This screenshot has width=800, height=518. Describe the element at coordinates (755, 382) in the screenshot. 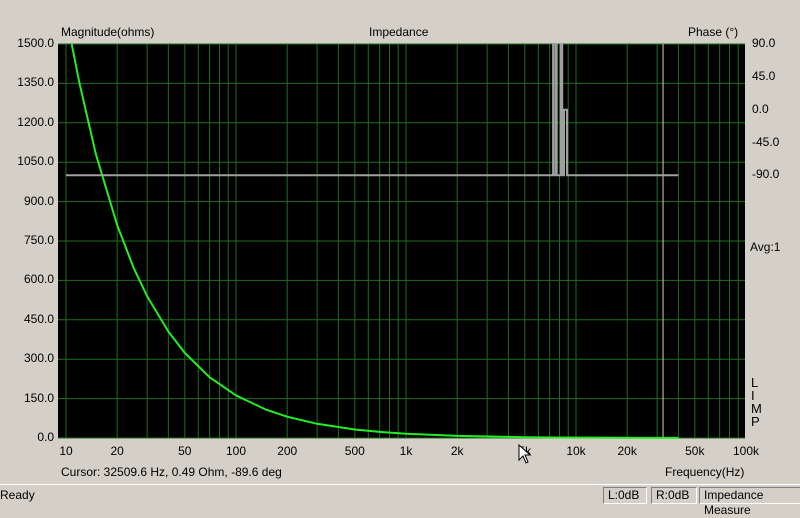

I see `mode-letter: L` at that location.